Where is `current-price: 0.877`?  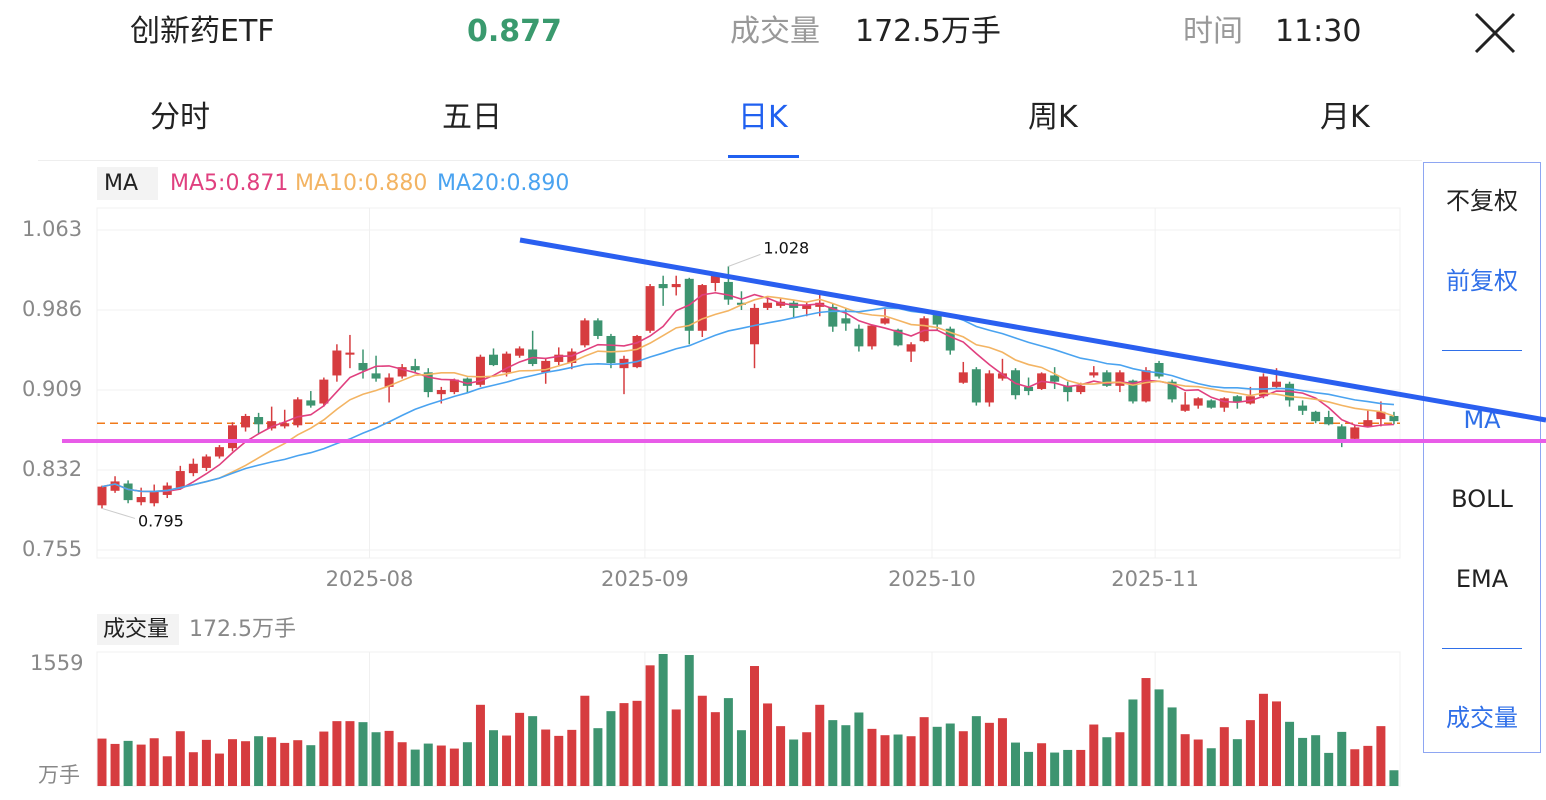
current-price: 0.877 is located at coordinates (514, 31).